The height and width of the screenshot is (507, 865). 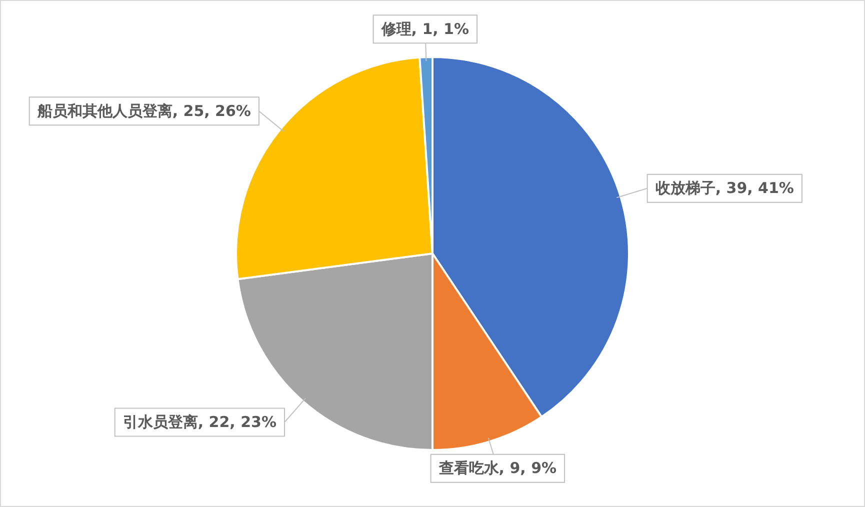 What do you see at coordinates (199, 422) in the screenshot?
I see `slice-label: 引水员登离, 22, 23%` at bounding box center [199, 422].